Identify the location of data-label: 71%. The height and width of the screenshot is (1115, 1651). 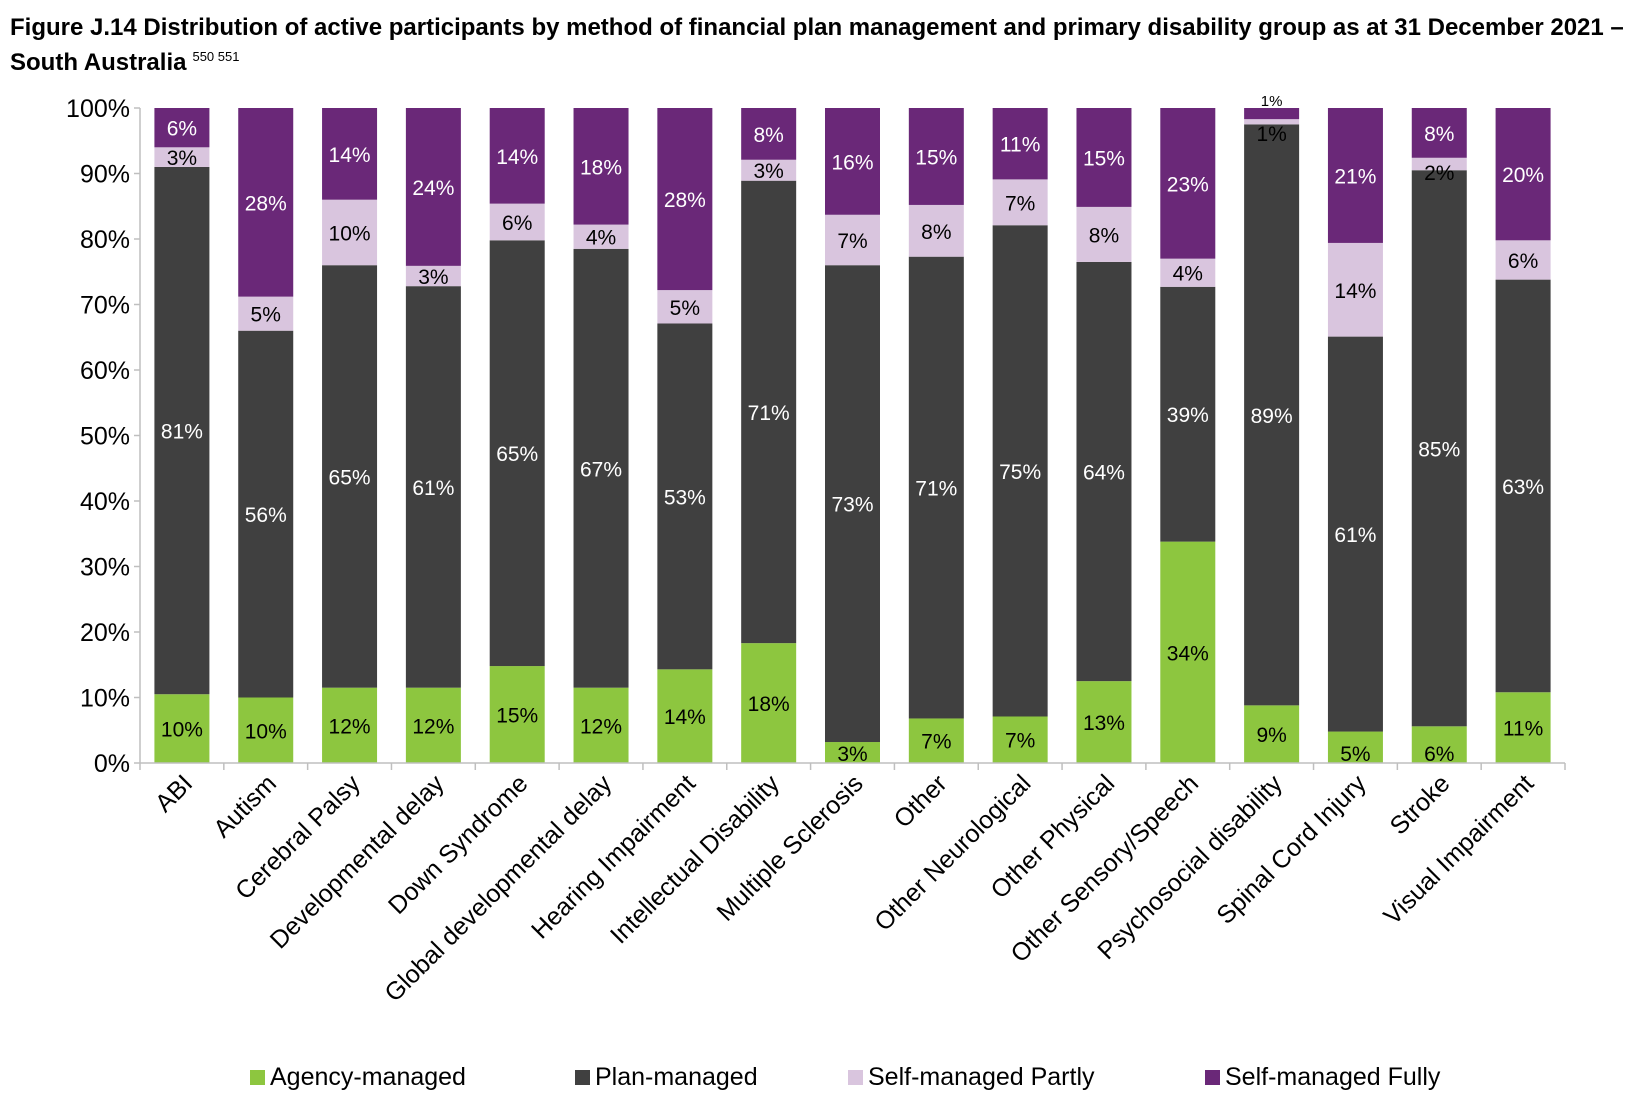
(936, 489).